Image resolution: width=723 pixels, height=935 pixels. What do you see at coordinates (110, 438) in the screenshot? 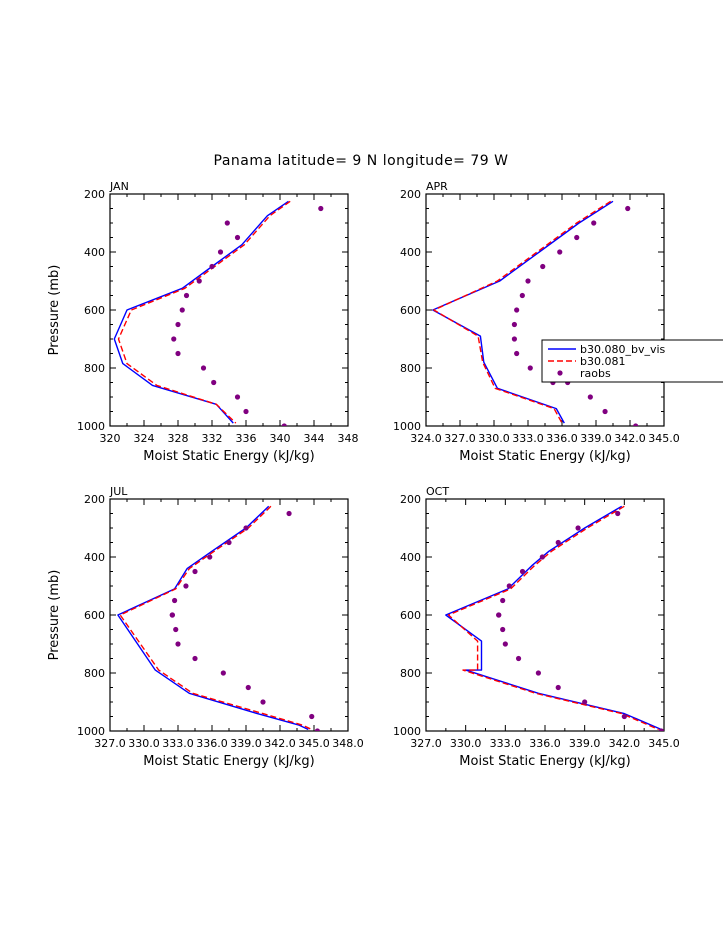
I see `x-tick-label: 320` at bounding box center [110, 438].